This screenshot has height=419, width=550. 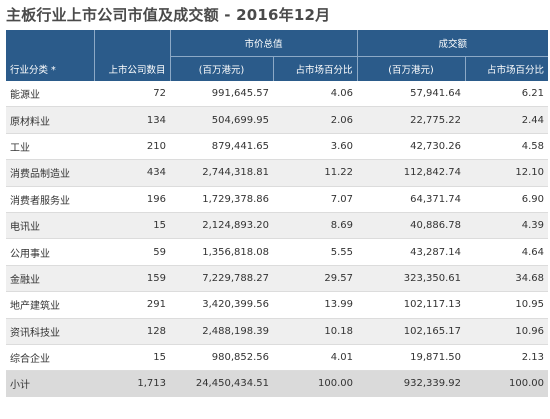 I want to click on turnover: 19,871.50, so click(x=411, y=358).